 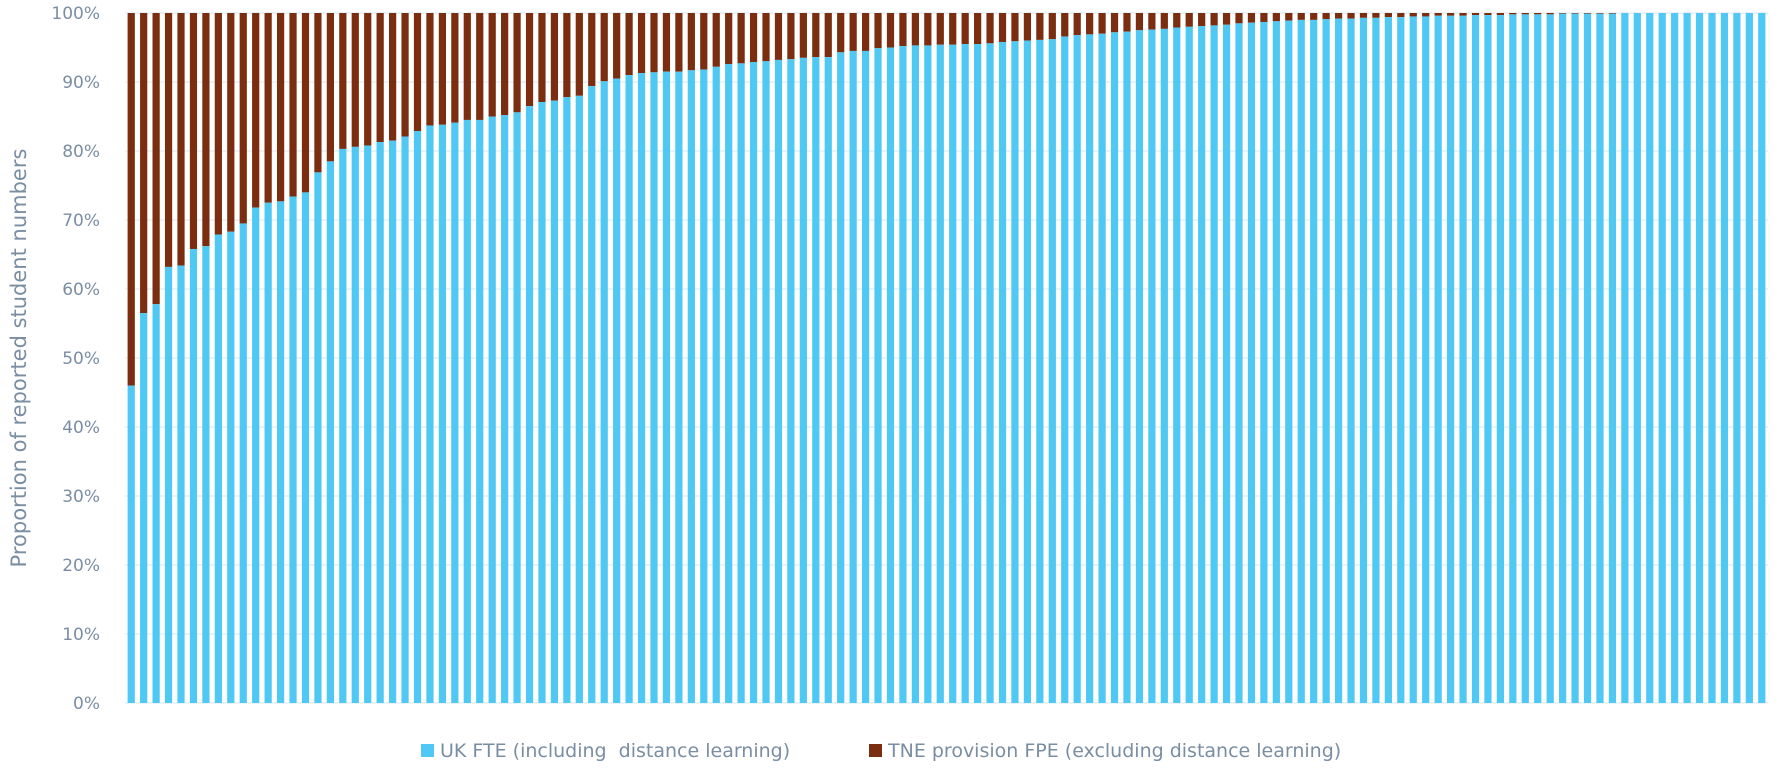 I want to click on y-tick-label: 30%, so click(x=81, y=497).